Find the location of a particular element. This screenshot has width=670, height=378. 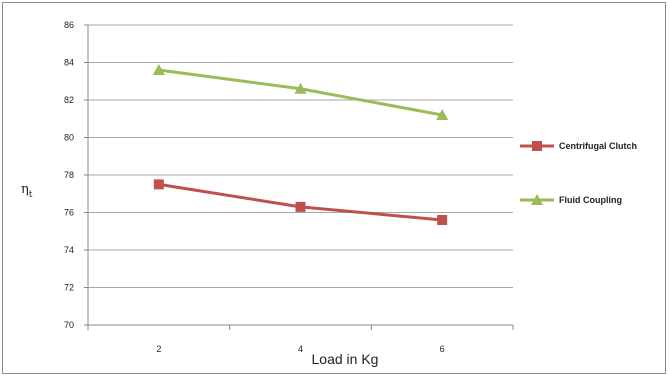

y-tick-label: 70 is located at coordinates (69, 325).